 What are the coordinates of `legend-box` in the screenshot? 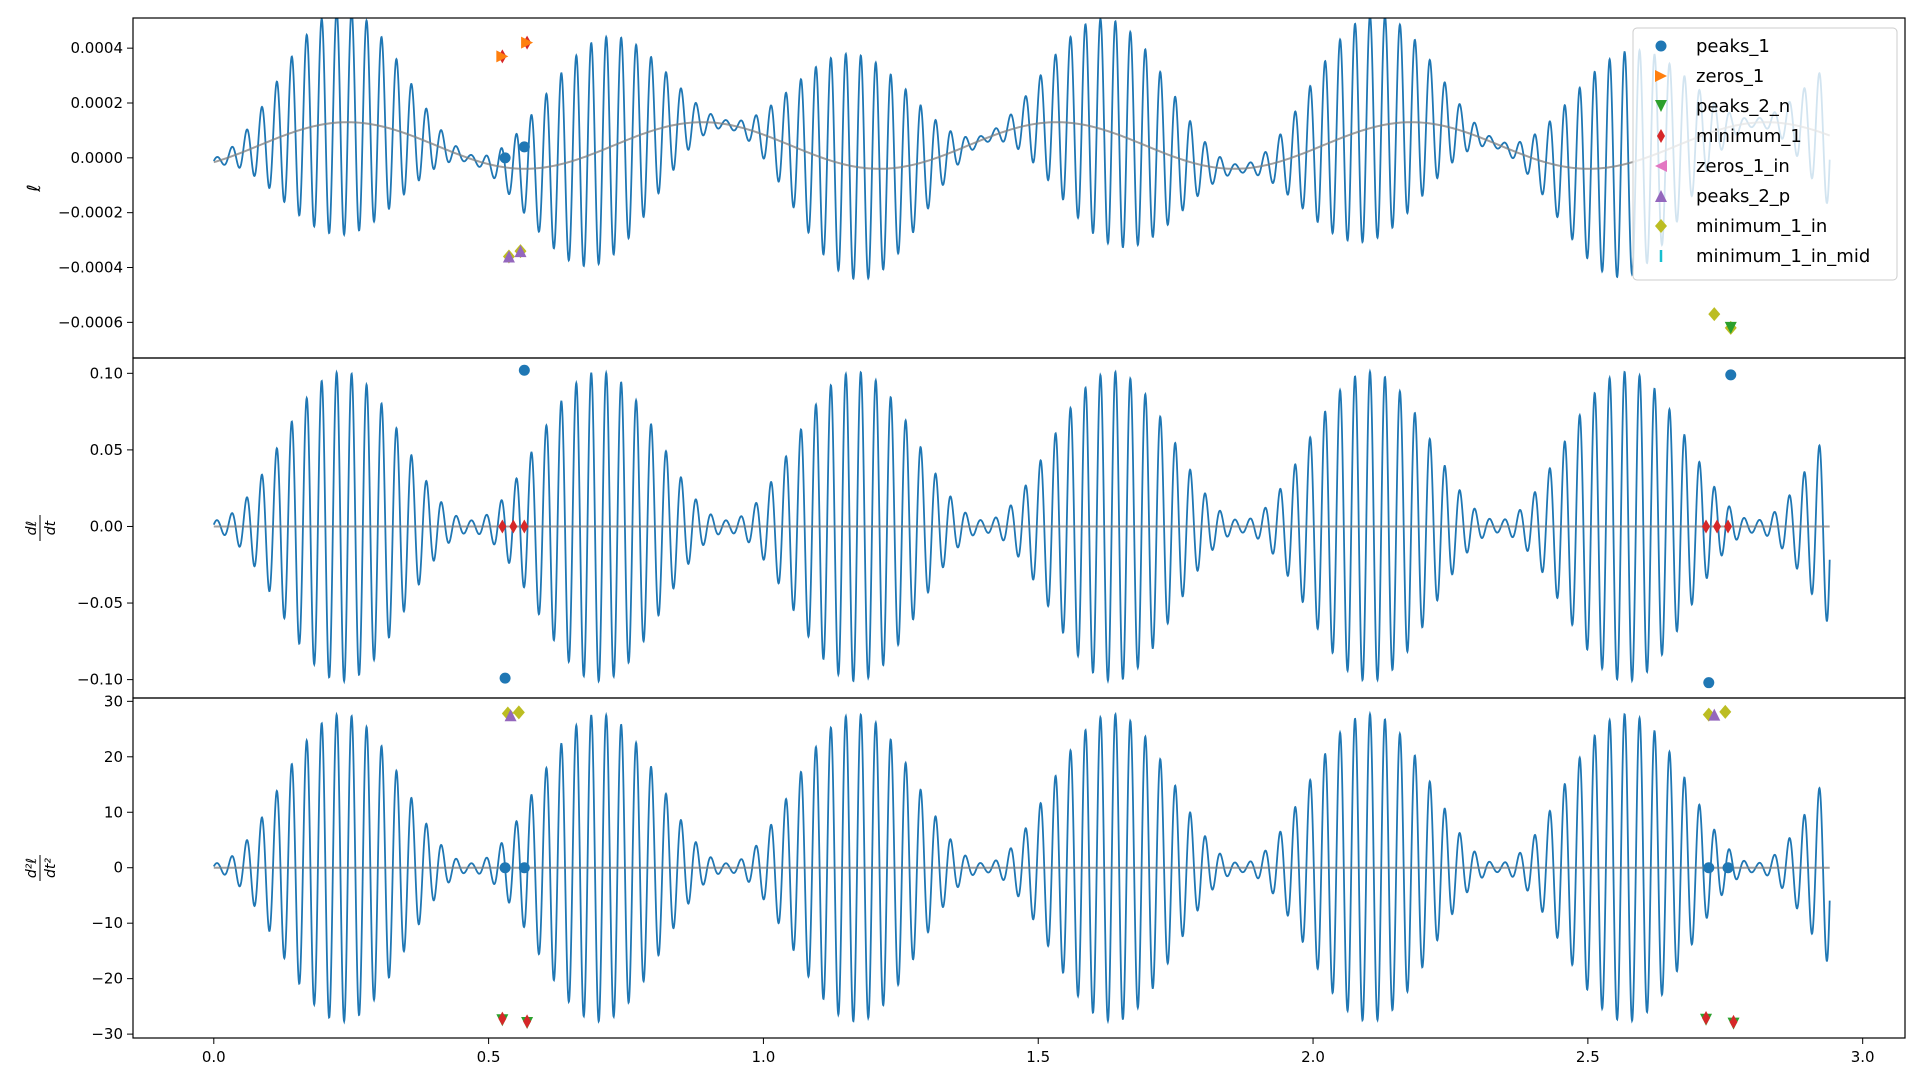 It's located at (1765, 154).